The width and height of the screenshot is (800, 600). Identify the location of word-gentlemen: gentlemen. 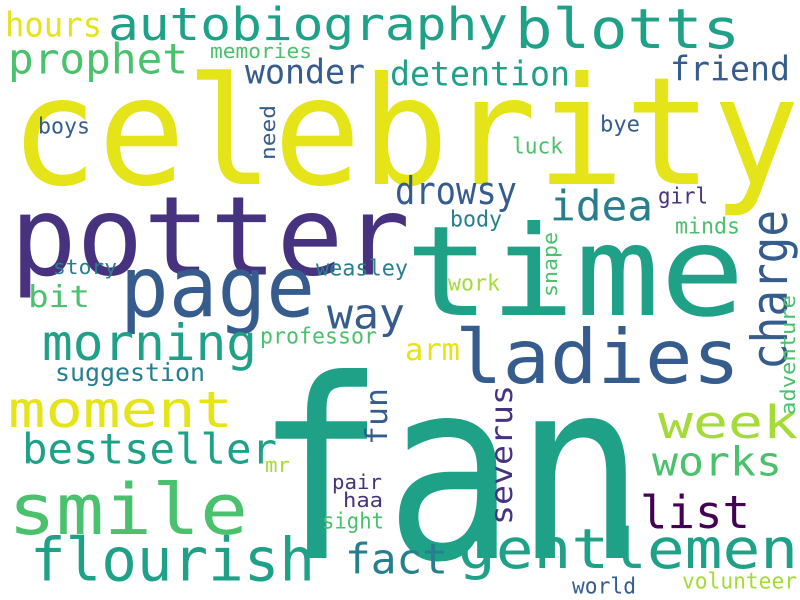
(628, 549).